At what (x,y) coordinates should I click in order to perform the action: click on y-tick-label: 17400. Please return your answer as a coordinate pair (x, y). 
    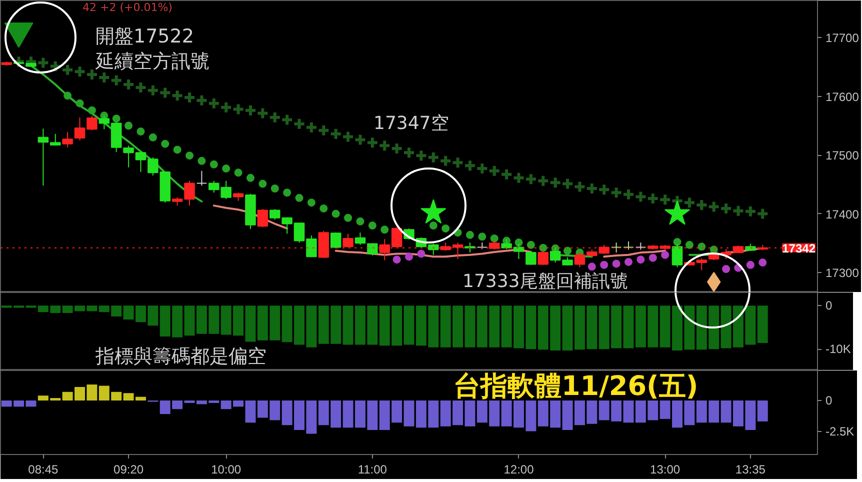
    Looking at the image, I should click on (843, 214).